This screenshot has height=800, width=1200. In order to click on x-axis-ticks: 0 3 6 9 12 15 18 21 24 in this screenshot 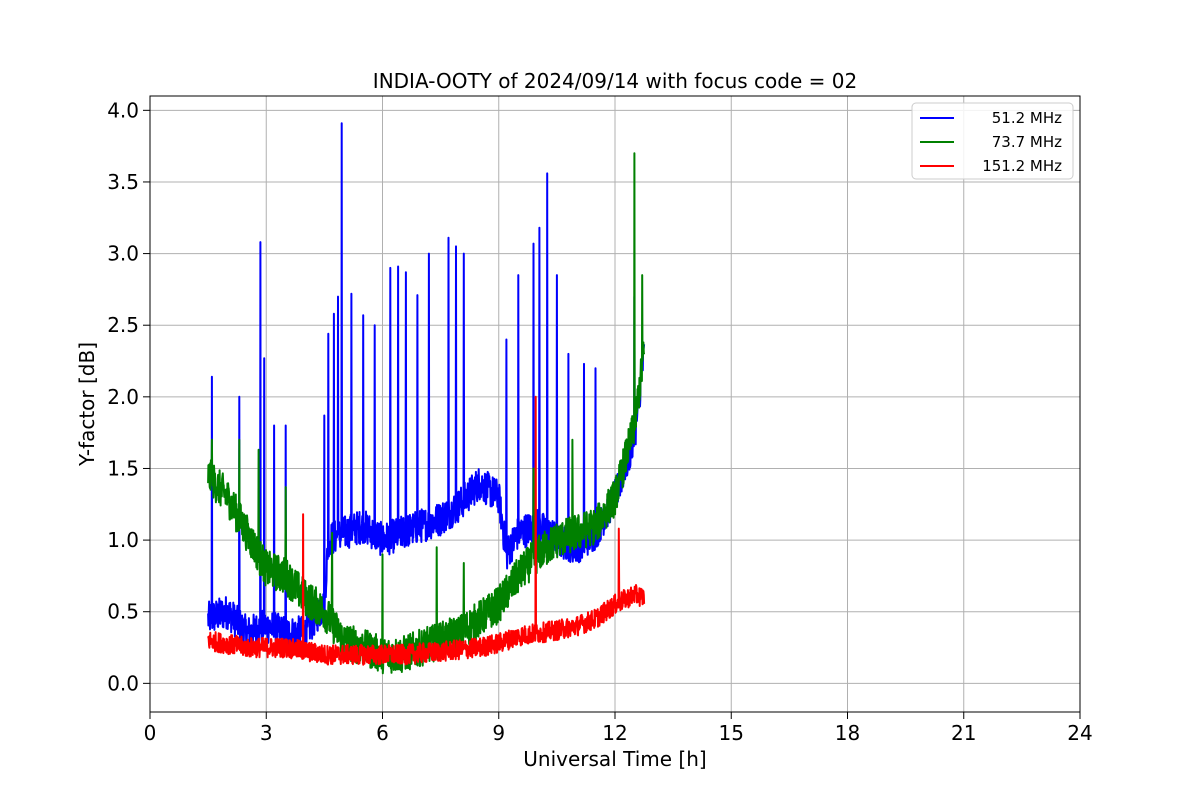, I will do `click(618, 728)`.